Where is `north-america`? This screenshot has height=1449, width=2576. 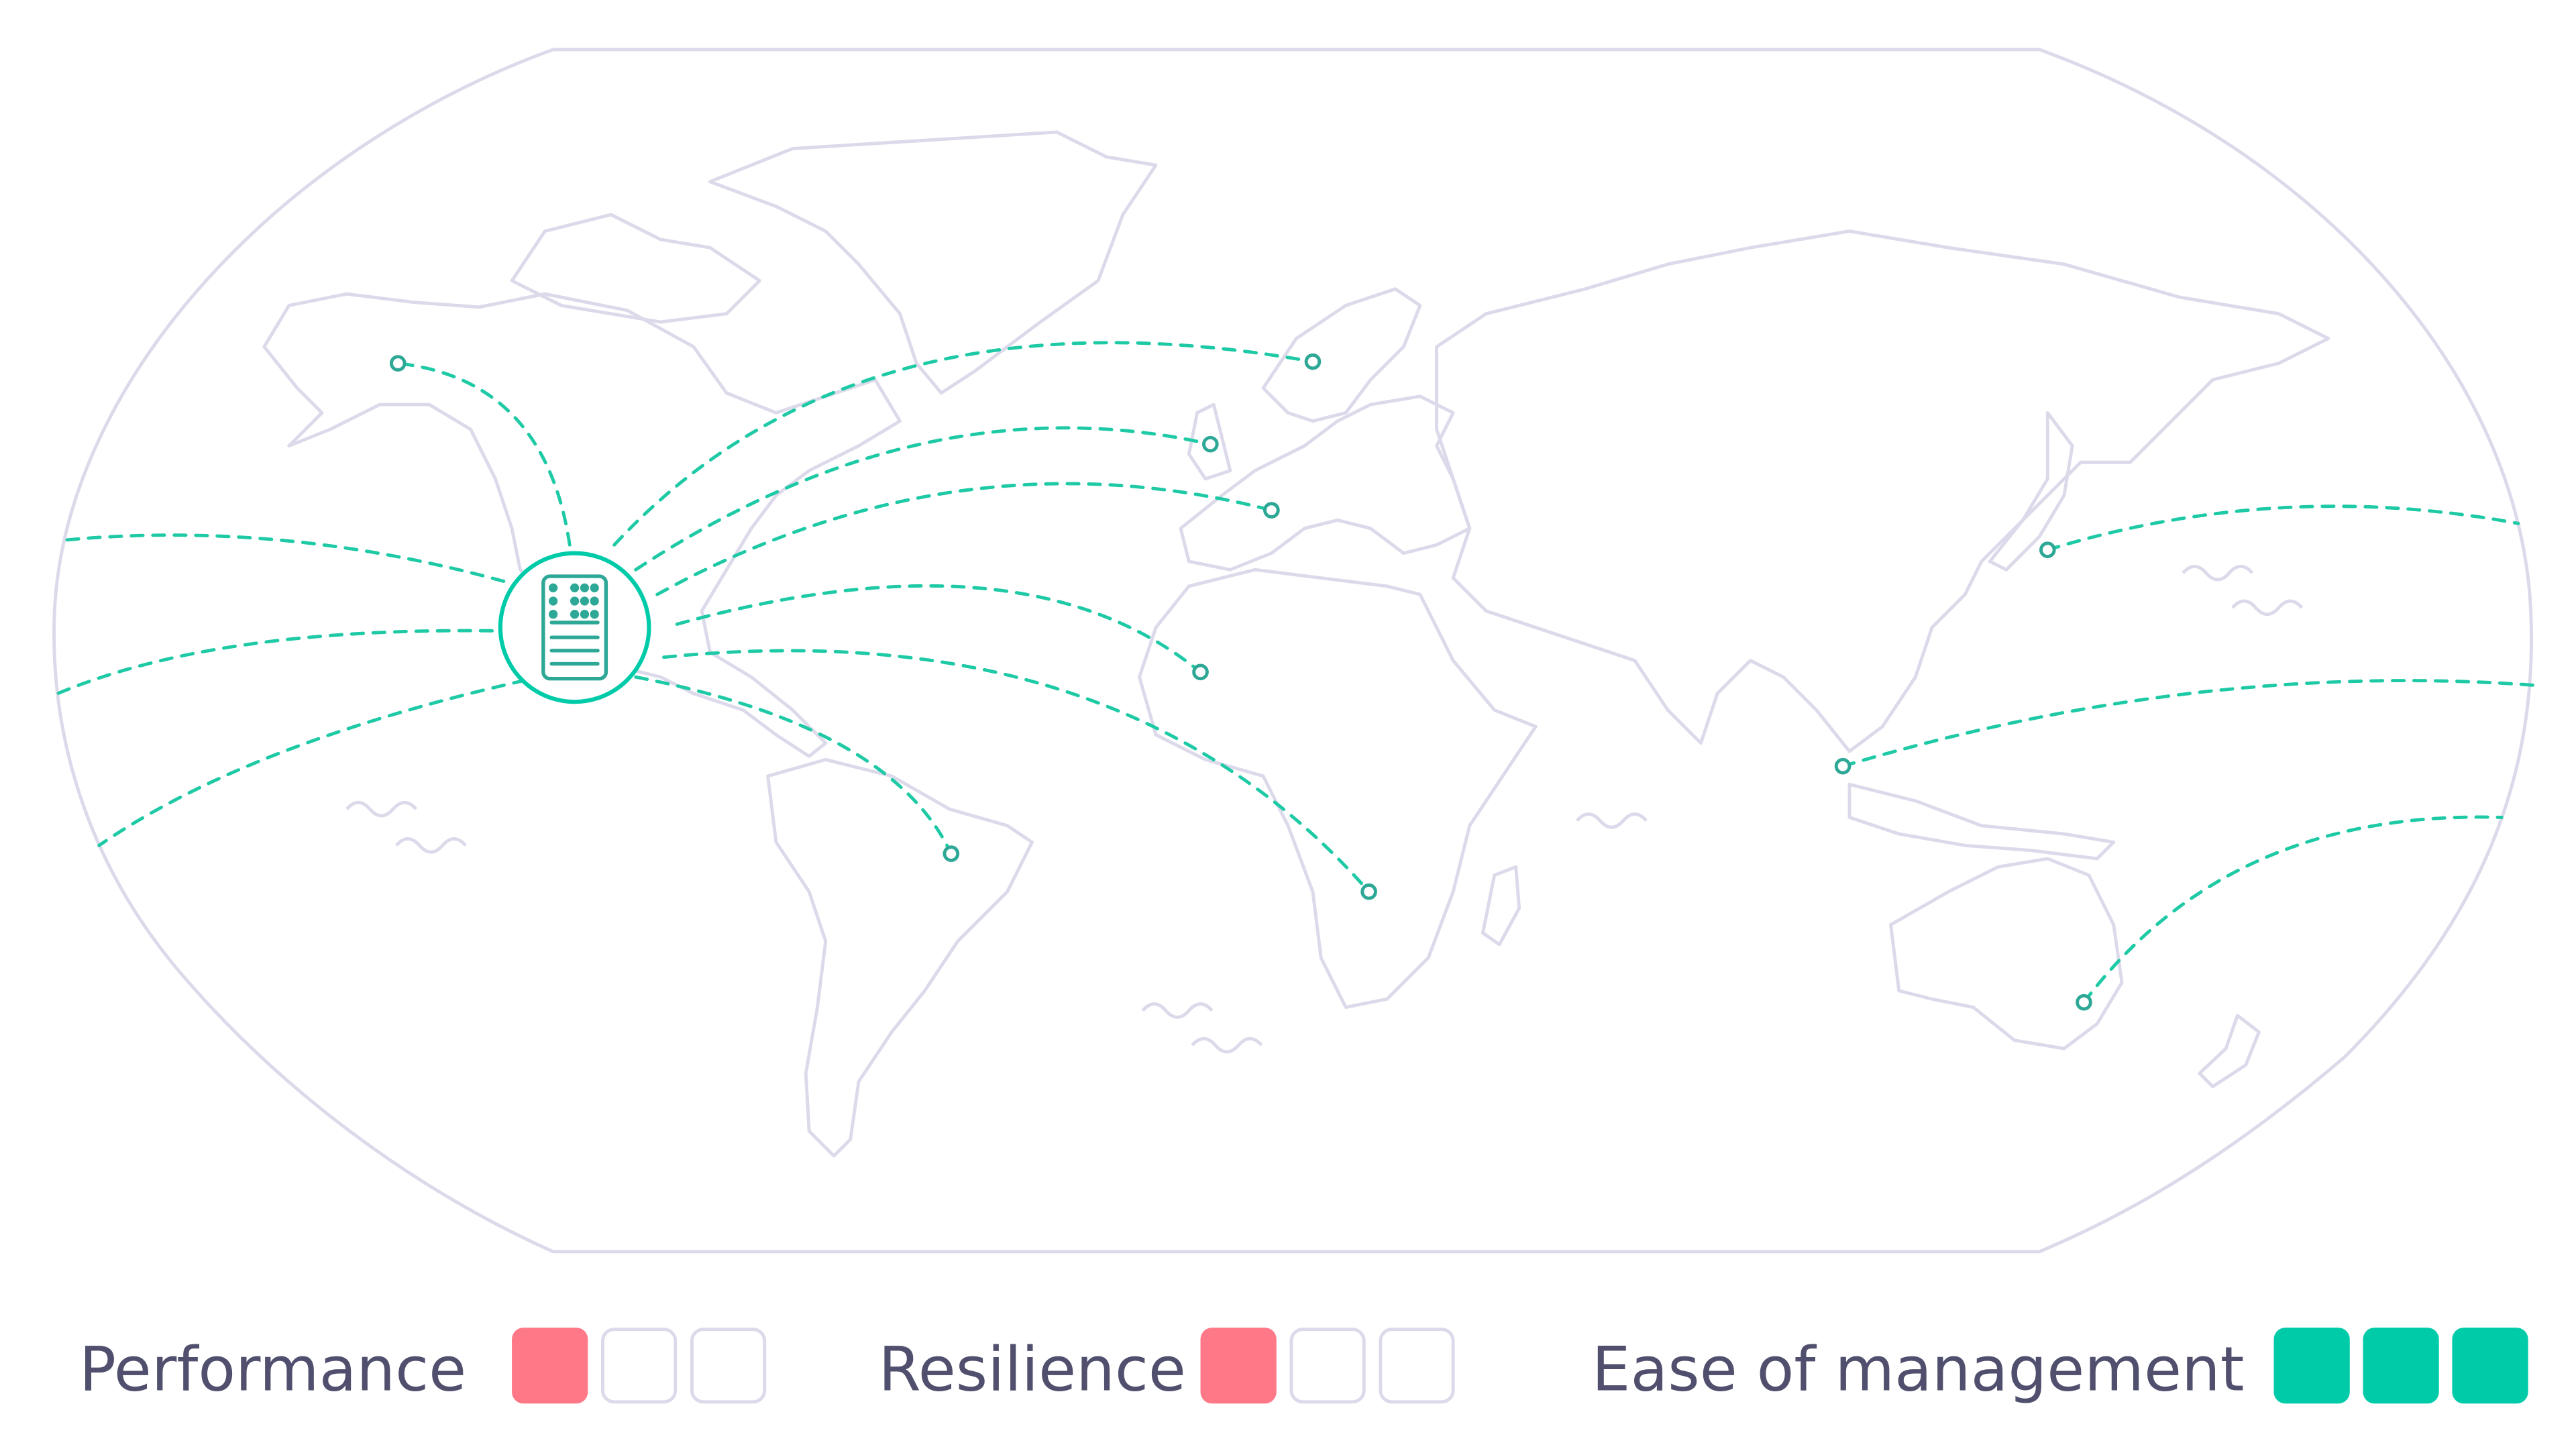 north-america is located at coordinates (582, 525).